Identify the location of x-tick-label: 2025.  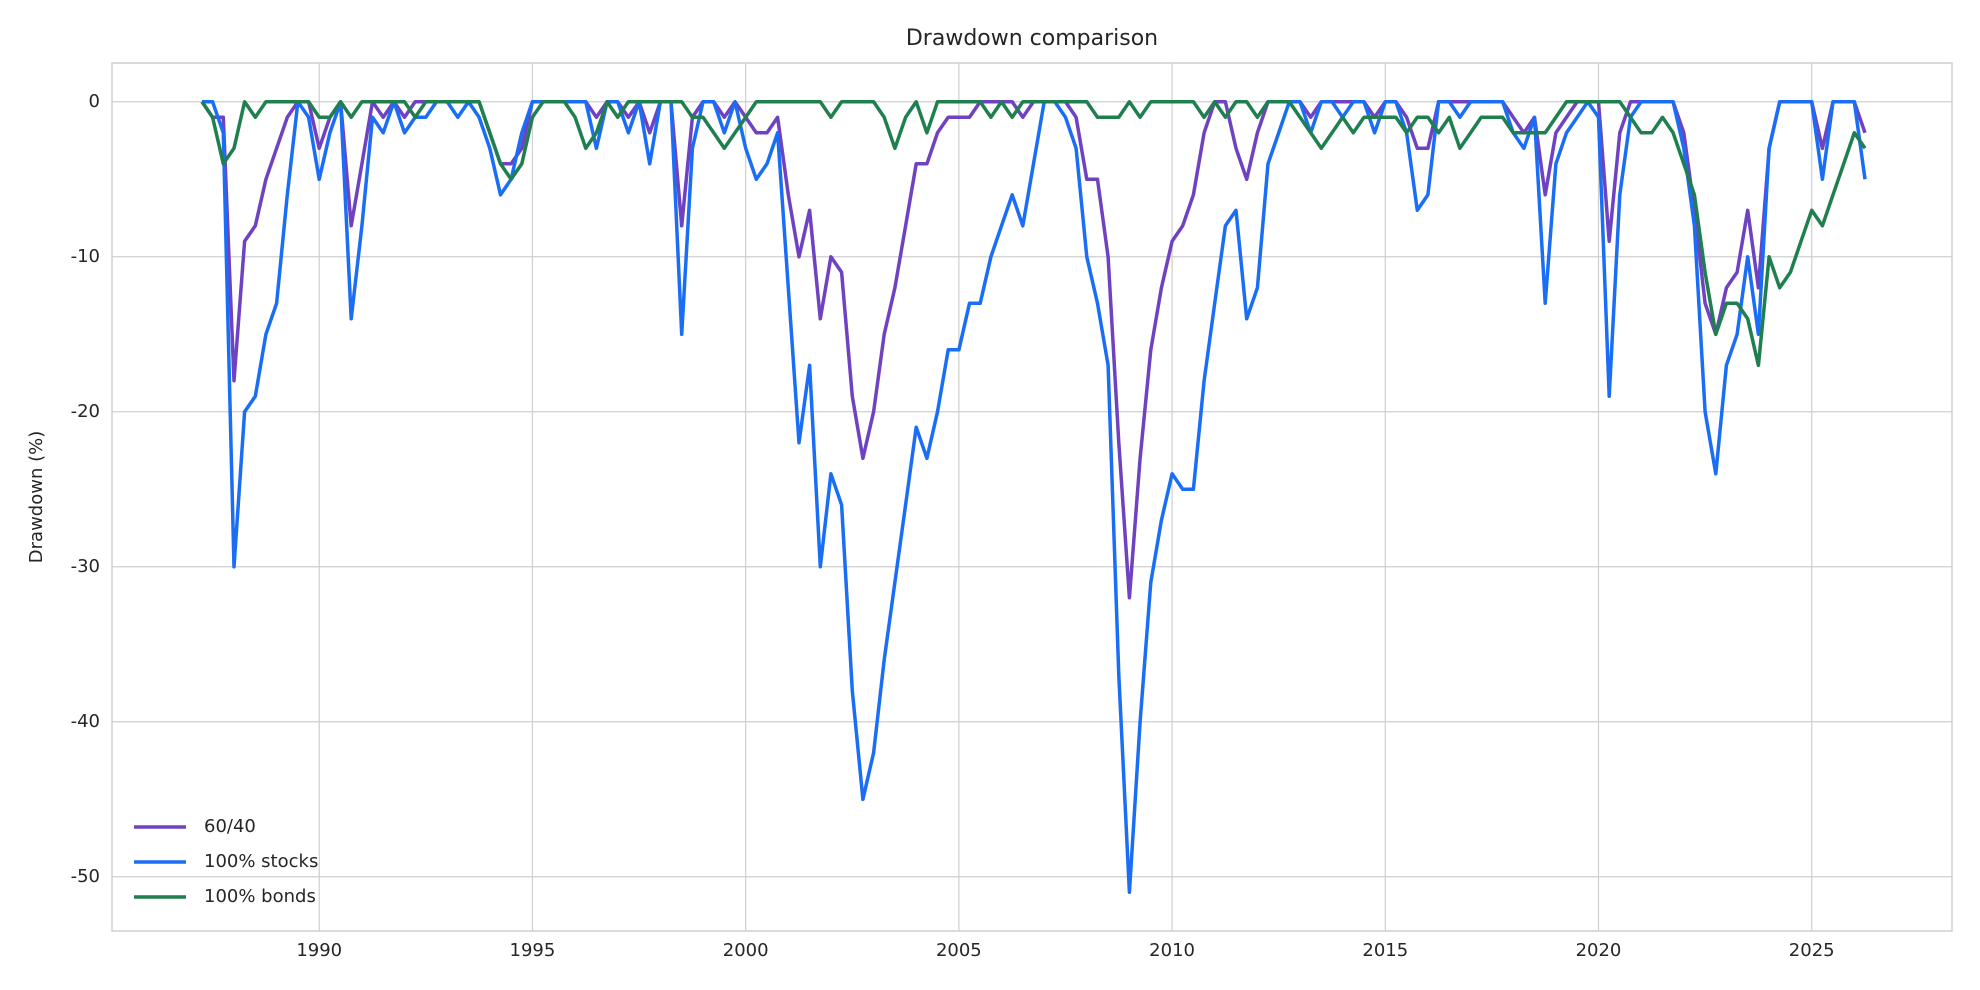
(1812, 950).